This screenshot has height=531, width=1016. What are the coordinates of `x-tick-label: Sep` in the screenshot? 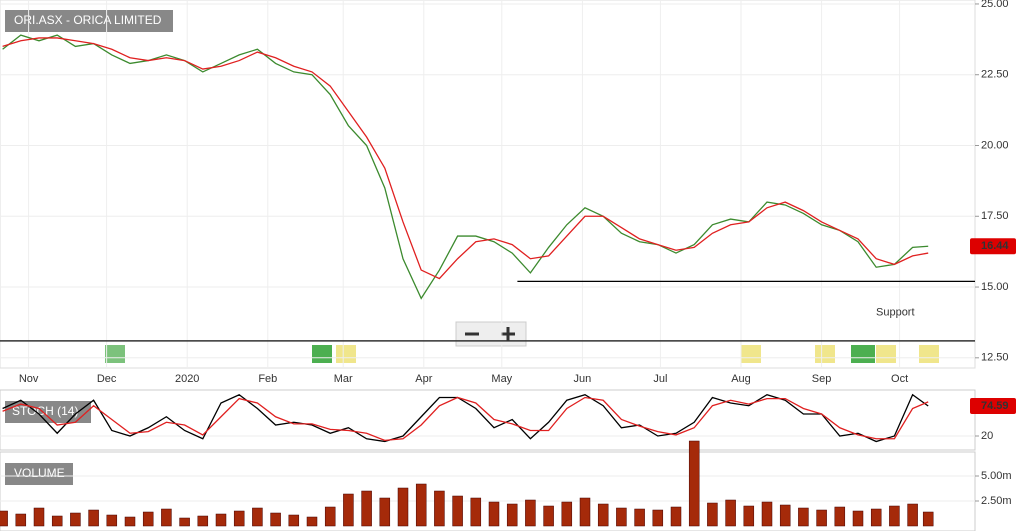 It's located at (822, 379).